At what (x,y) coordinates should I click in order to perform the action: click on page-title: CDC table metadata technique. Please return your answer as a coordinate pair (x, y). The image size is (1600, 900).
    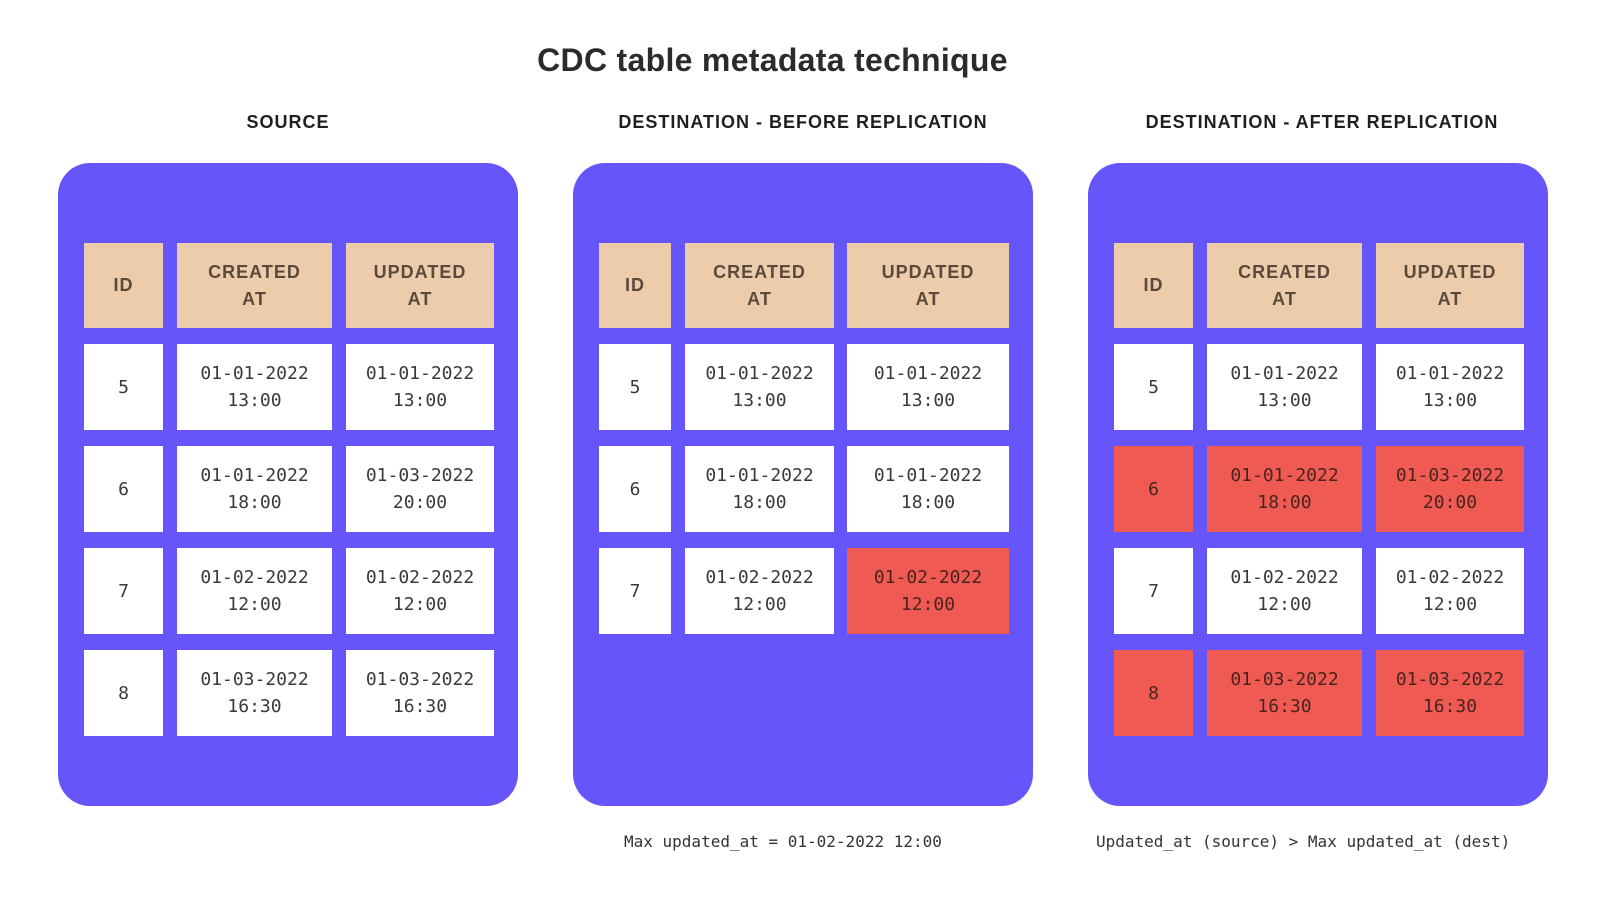
    Looking at the image, I should click on (772, 60).